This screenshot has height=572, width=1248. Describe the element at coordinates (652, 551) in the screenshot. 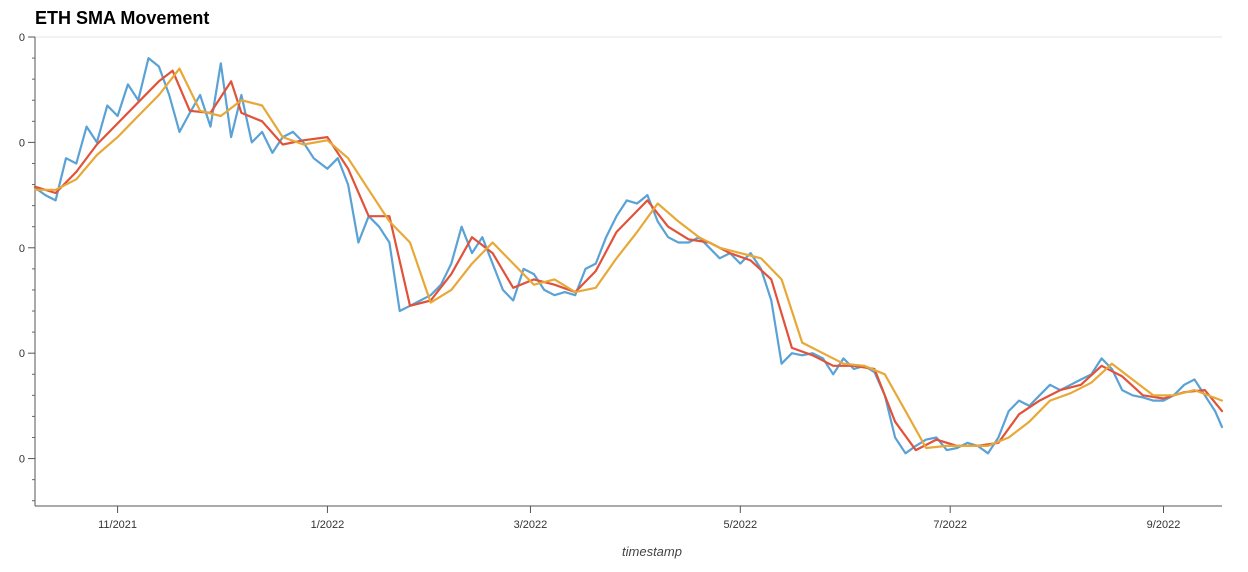

I see `x-axis-label: timestamp` at that location.